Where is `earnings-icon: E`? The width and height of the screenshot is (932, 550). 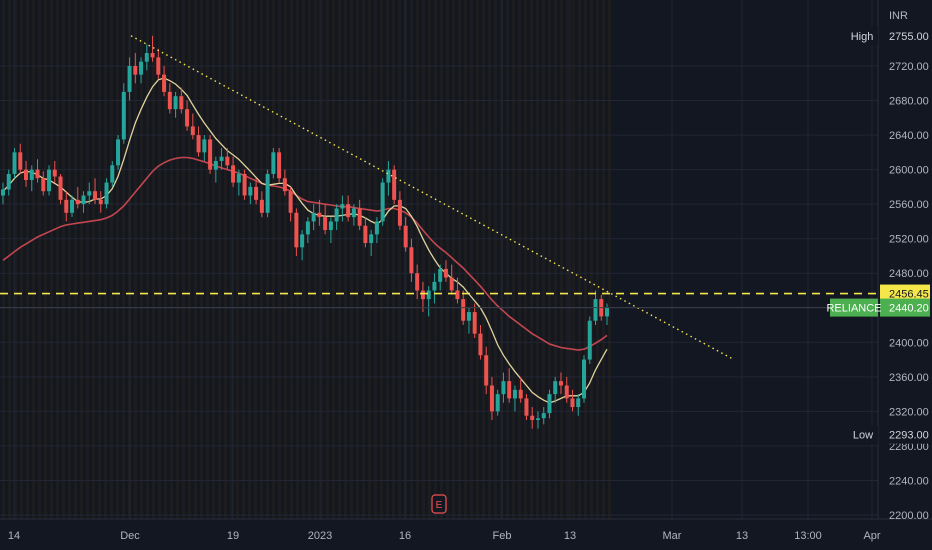
earnings-icon: E is located at coordinates (439, 504).